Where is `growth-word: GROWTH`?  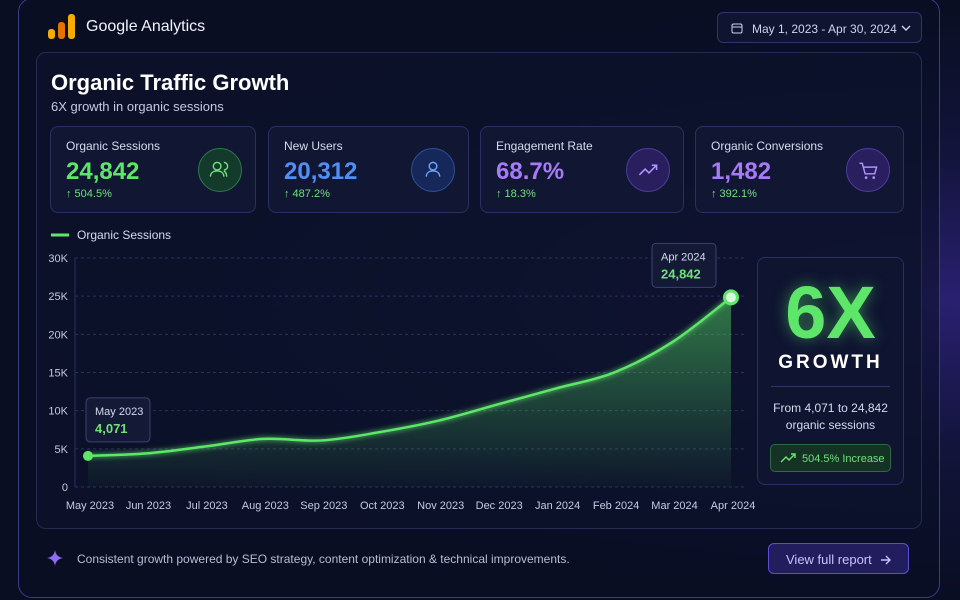 growth-word: GROWTH is located at coordinates (830, 362).